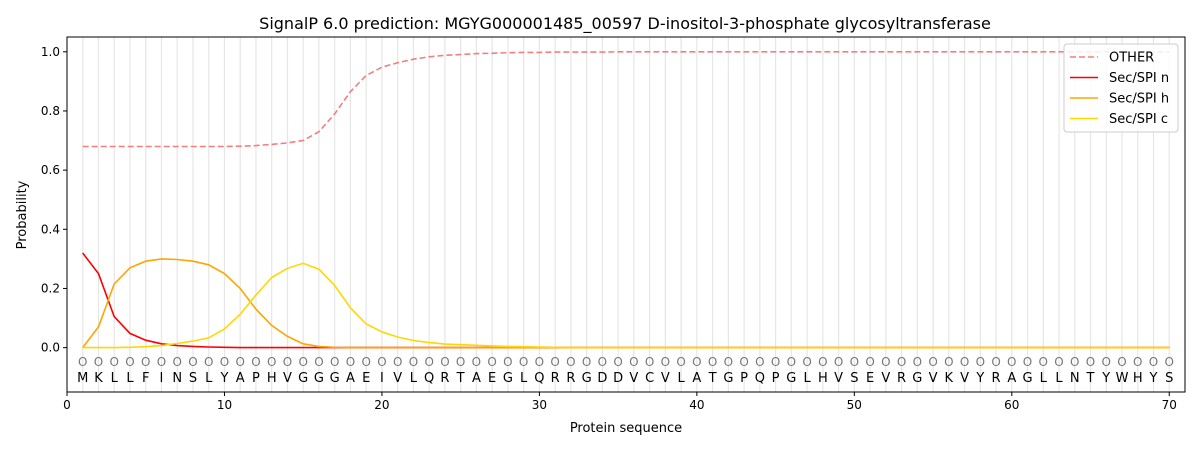 The width and height of the screenshot is (1200, 450). What do you see at coordinates (22, 214) in the screenshot?
I see `y-axis-label: Probability` at bounding box center [22, 214].